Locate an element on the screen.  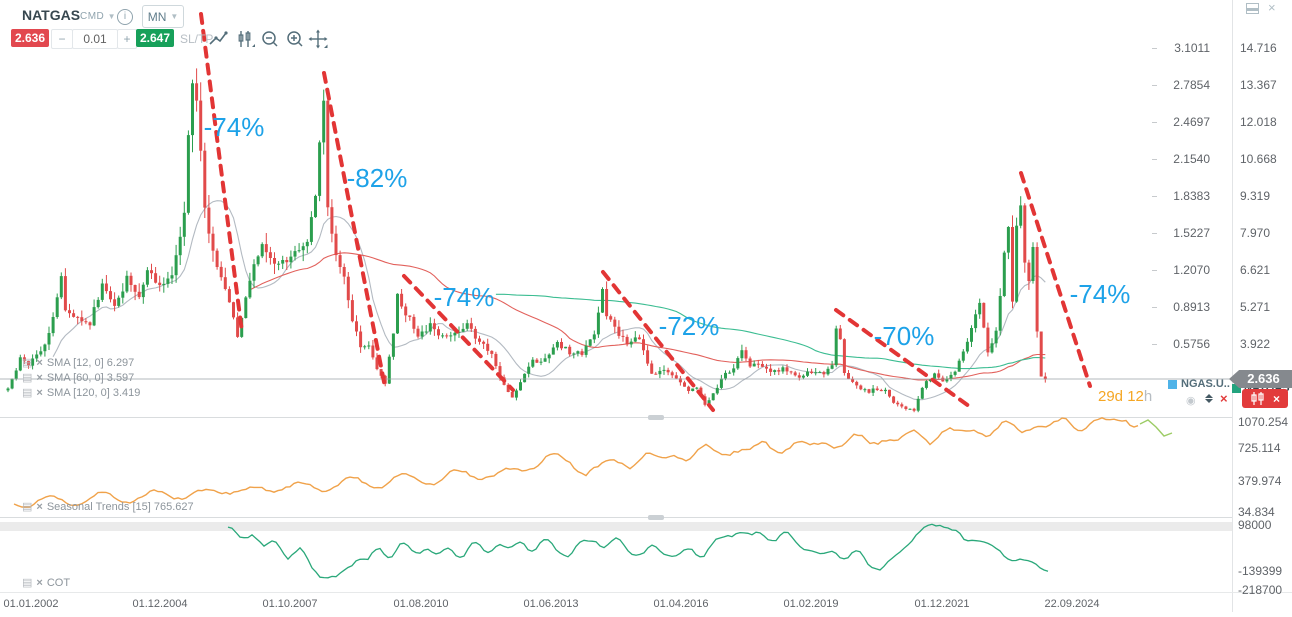
indicators-tool-icon is located at coordinates (246, 39).